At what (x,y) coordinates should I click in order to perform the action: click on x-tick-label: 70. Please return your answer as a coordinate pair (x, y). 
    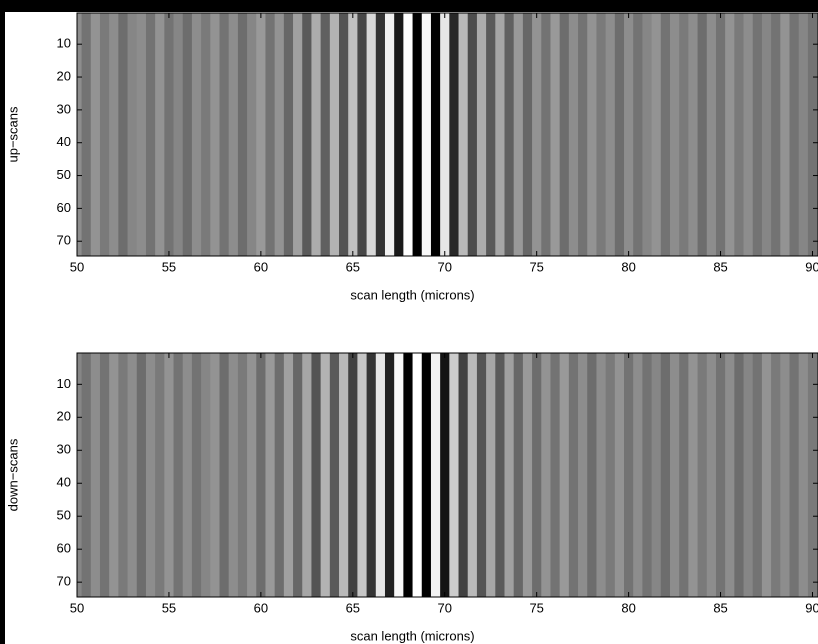
    Looking at the image, I should click on (445, 266).